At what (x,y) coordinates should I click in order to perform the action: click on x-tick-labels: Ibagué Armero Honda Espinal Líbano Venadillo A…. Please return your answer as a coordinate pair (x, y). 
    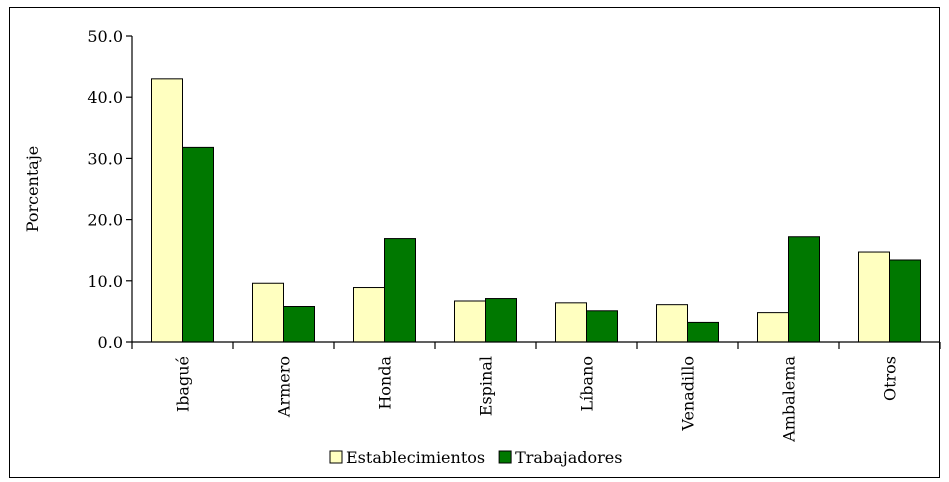
    Looking at the image, I should click on (537, 399).